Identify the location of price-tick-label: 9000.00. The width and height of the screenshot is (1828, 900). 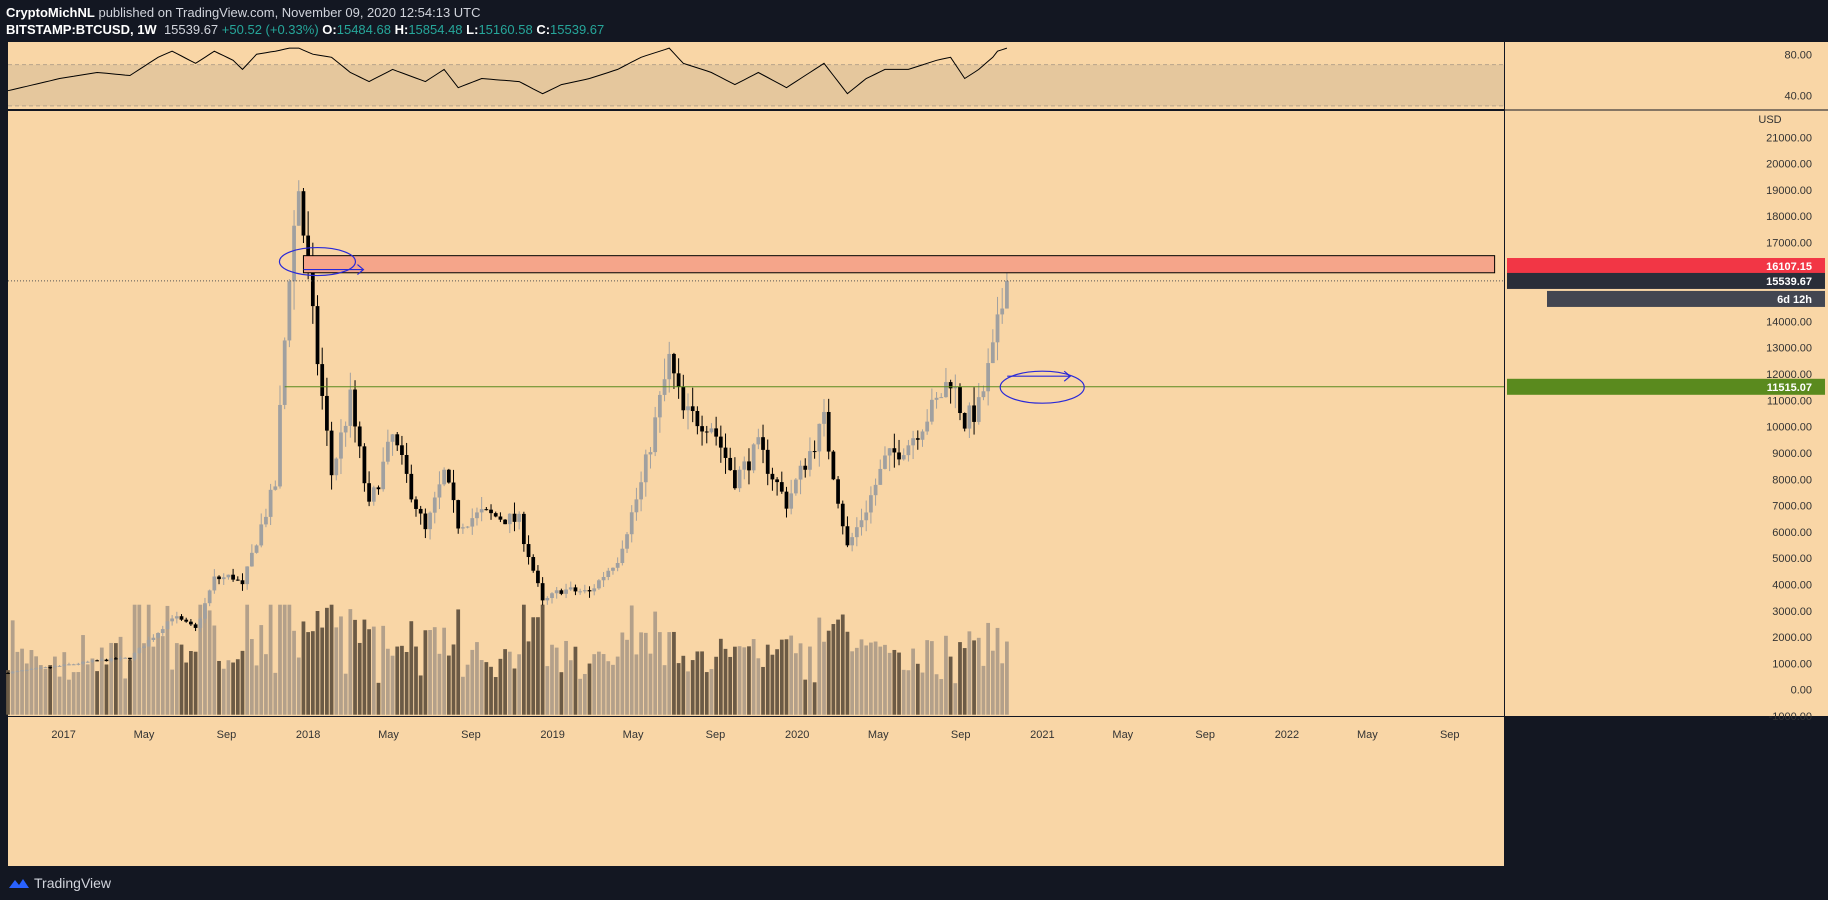
(1792, 454).